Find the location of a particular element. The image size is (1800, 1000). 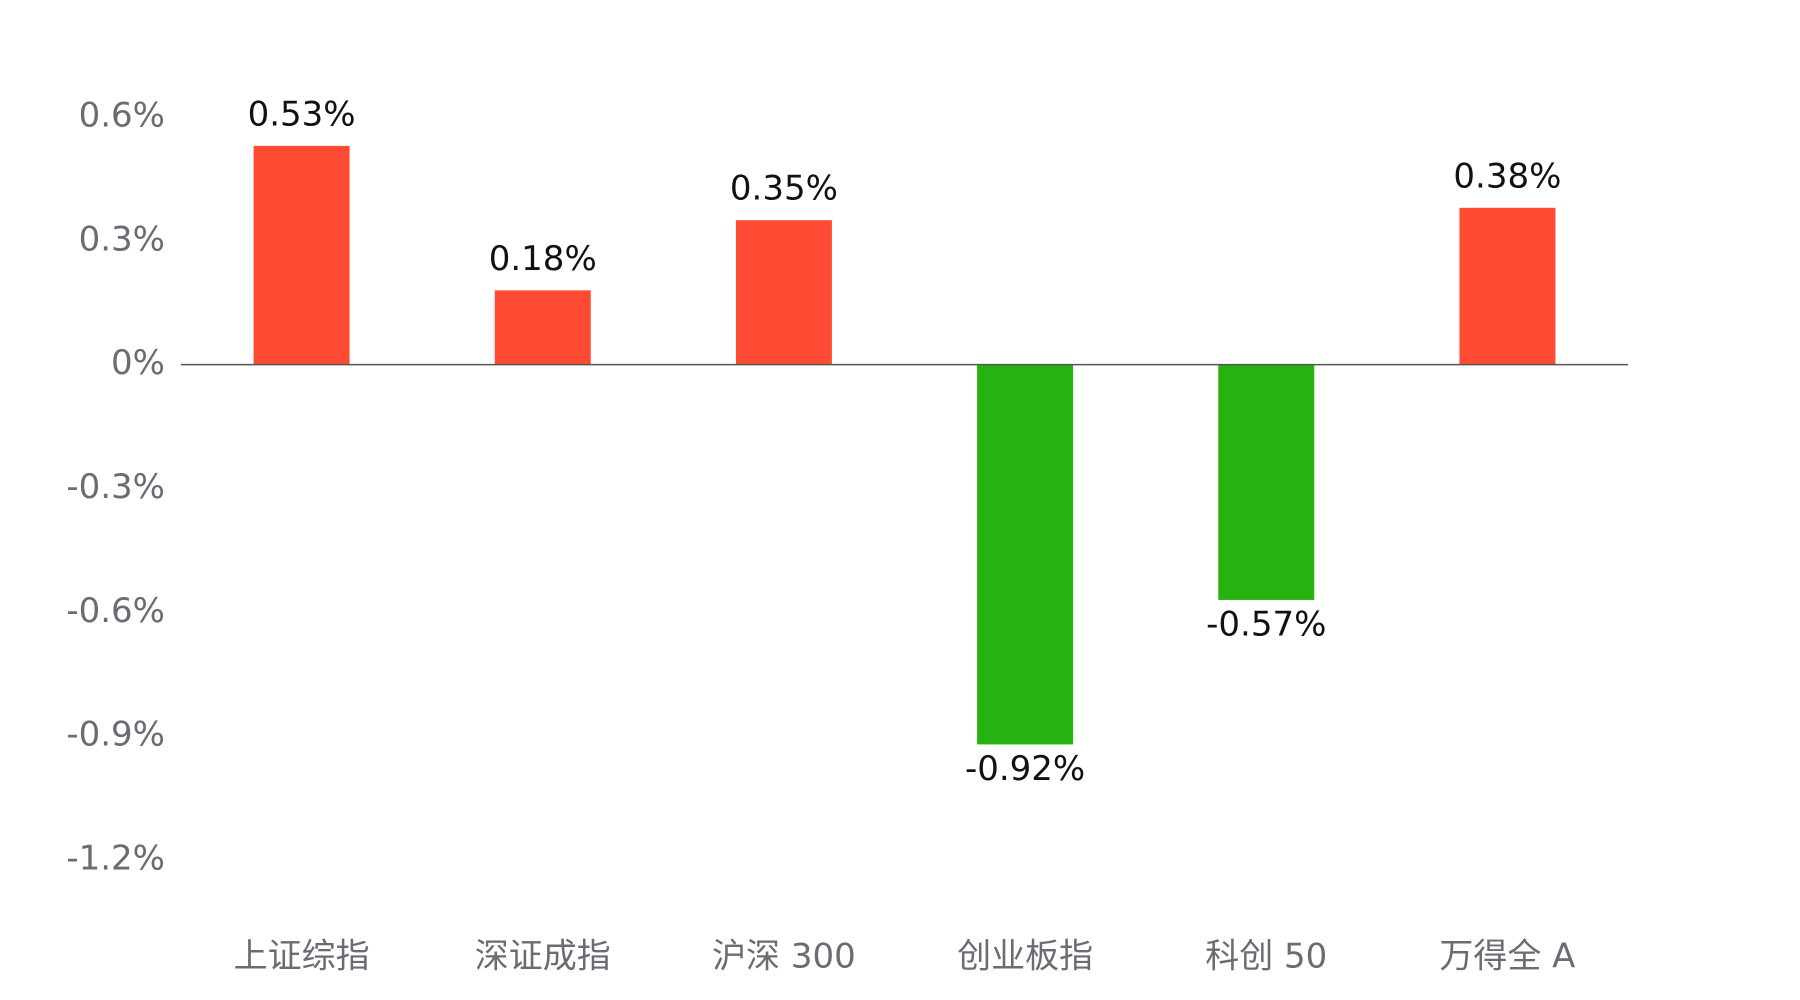

y-tick-label: -0.6% is located at coordinates (115, 611).